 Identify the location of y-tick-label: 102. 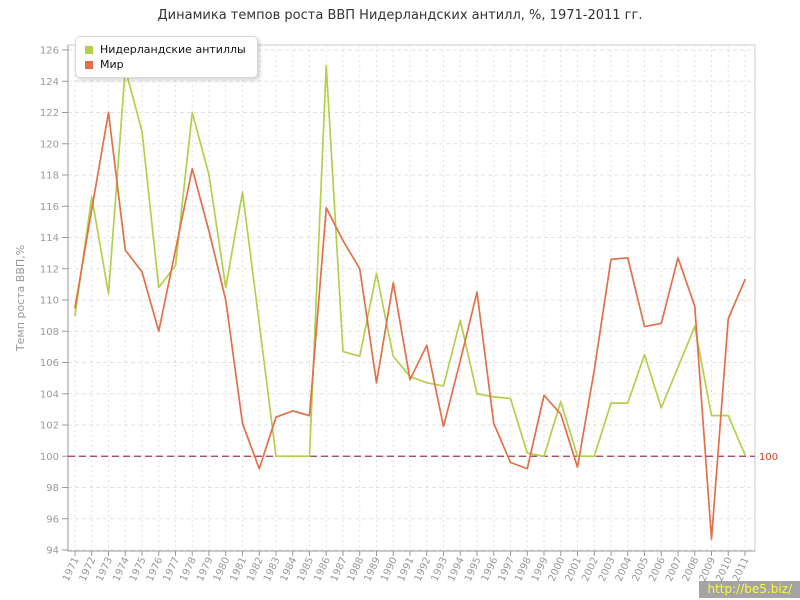
(49, 426).